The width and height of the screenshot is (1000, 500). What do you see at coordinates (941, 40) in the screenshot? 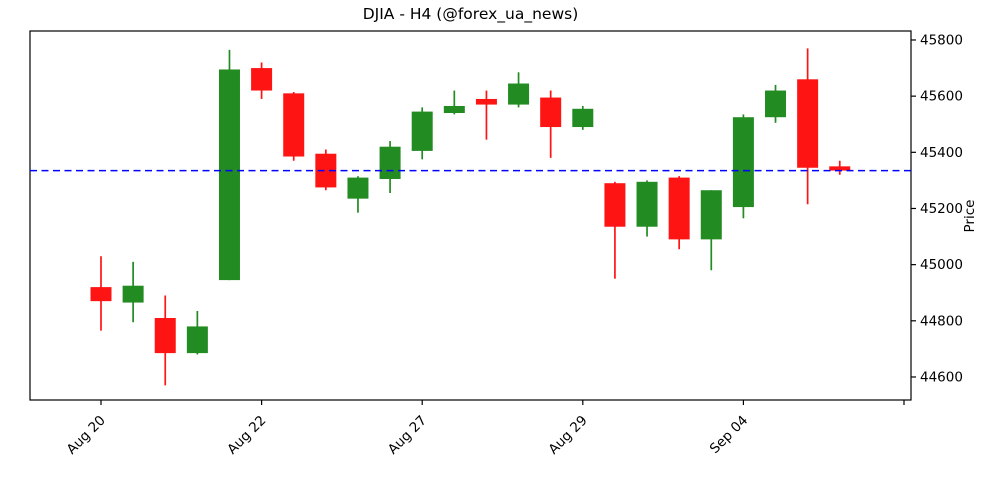
I see `y-tick-label: 45800` at bounding box center [941, 40].